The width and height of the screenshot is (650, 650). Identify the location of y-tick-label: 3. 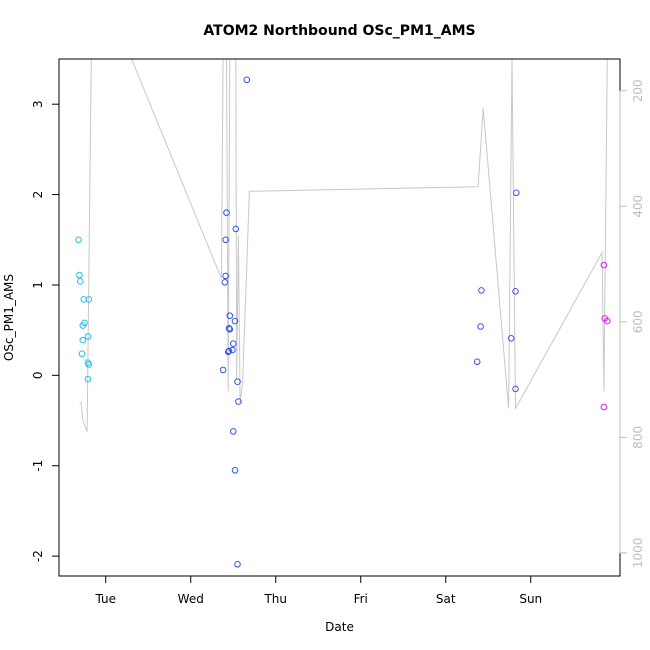
(38, 104).